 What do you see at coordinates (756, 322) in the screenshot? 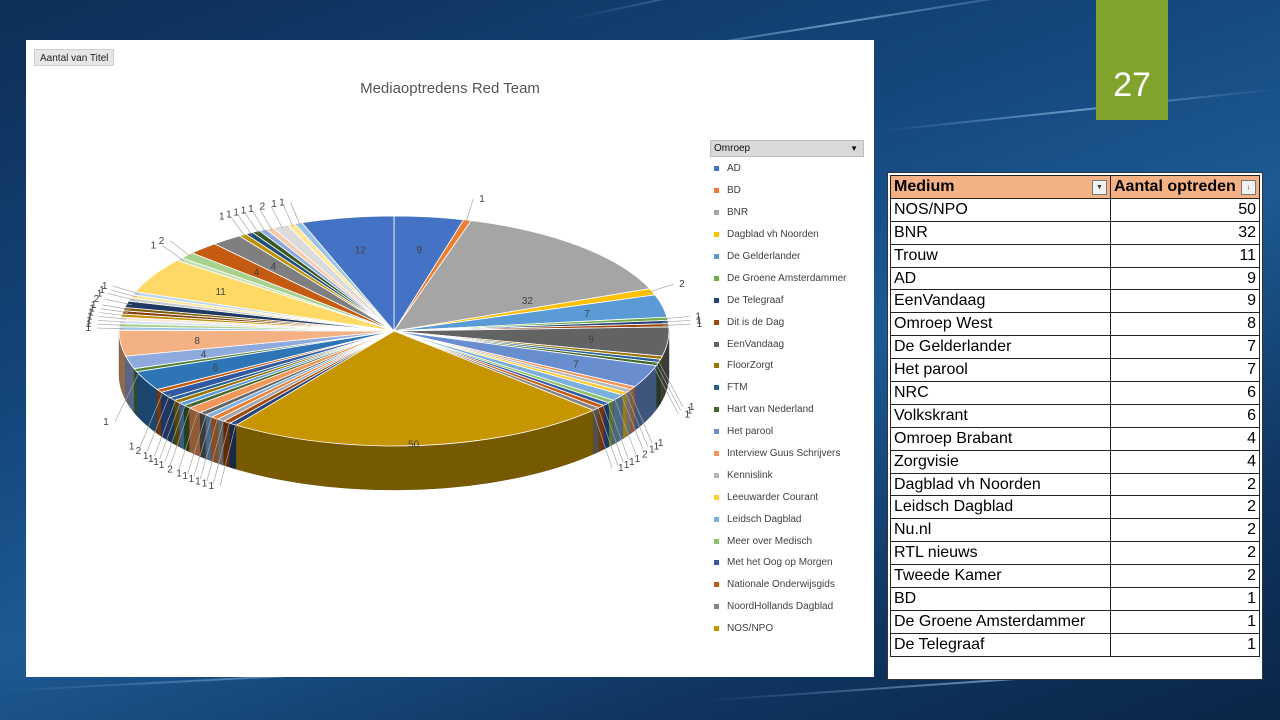
I see `legend-label: Dit is de Dag` at bounding box center [756, 322].